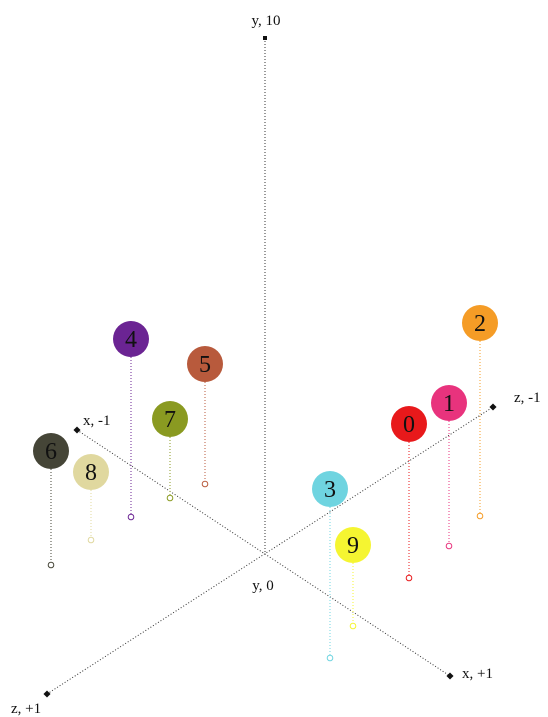 The height and width of the screenshot is (717, 548). Describe the element at coordinates (477, 674) in the screenshot. I see `x-pos-label: x, +1` at that location.